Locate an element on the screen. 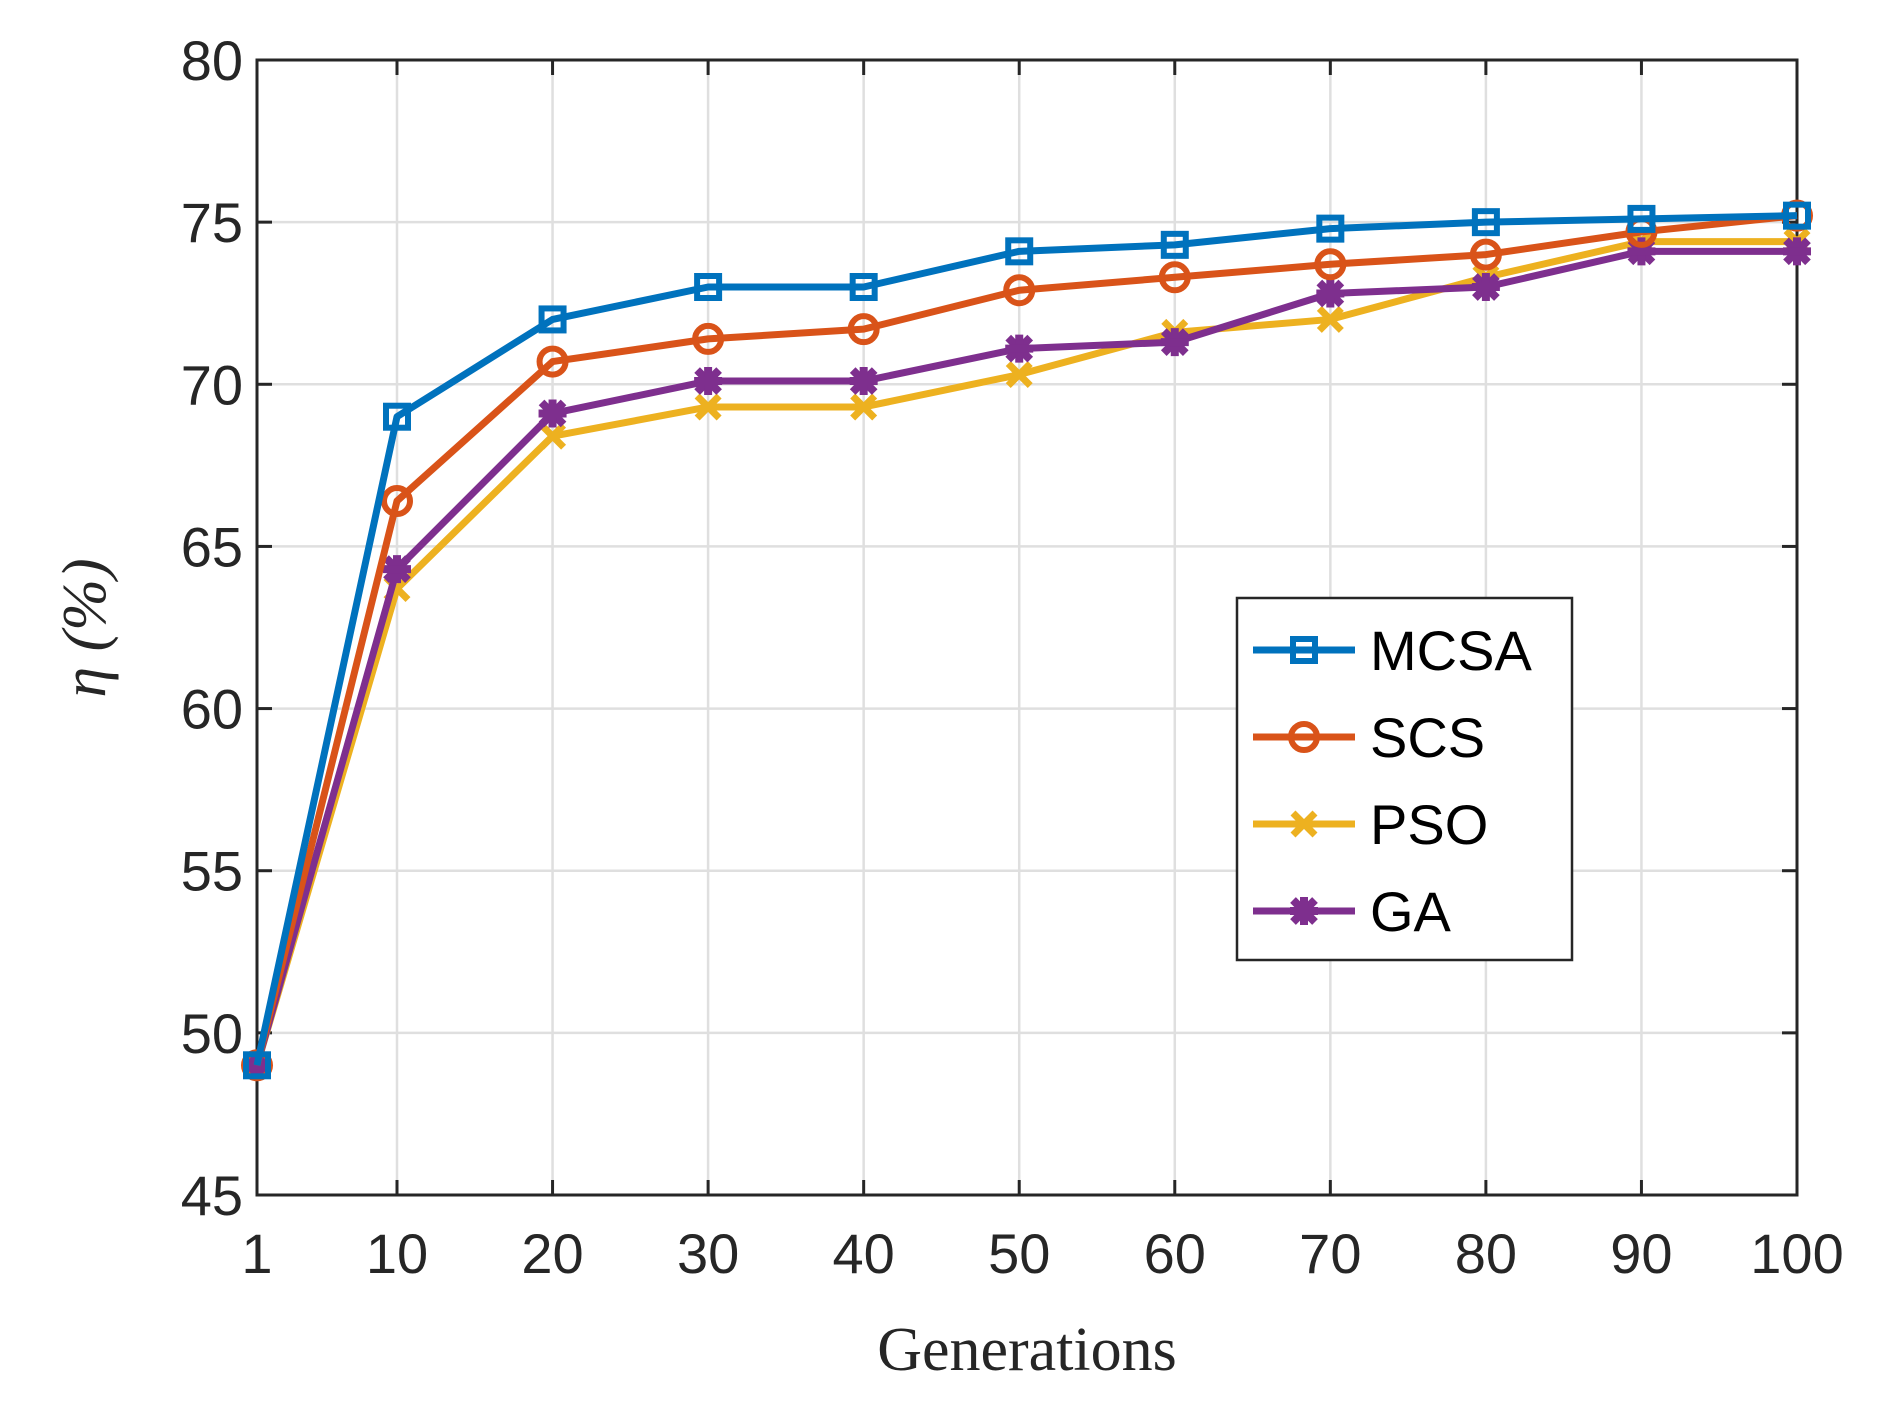 The height and width of the screenshot is (1403, 1882). y-tick-label: 70 is located at coordinates (212, 384).